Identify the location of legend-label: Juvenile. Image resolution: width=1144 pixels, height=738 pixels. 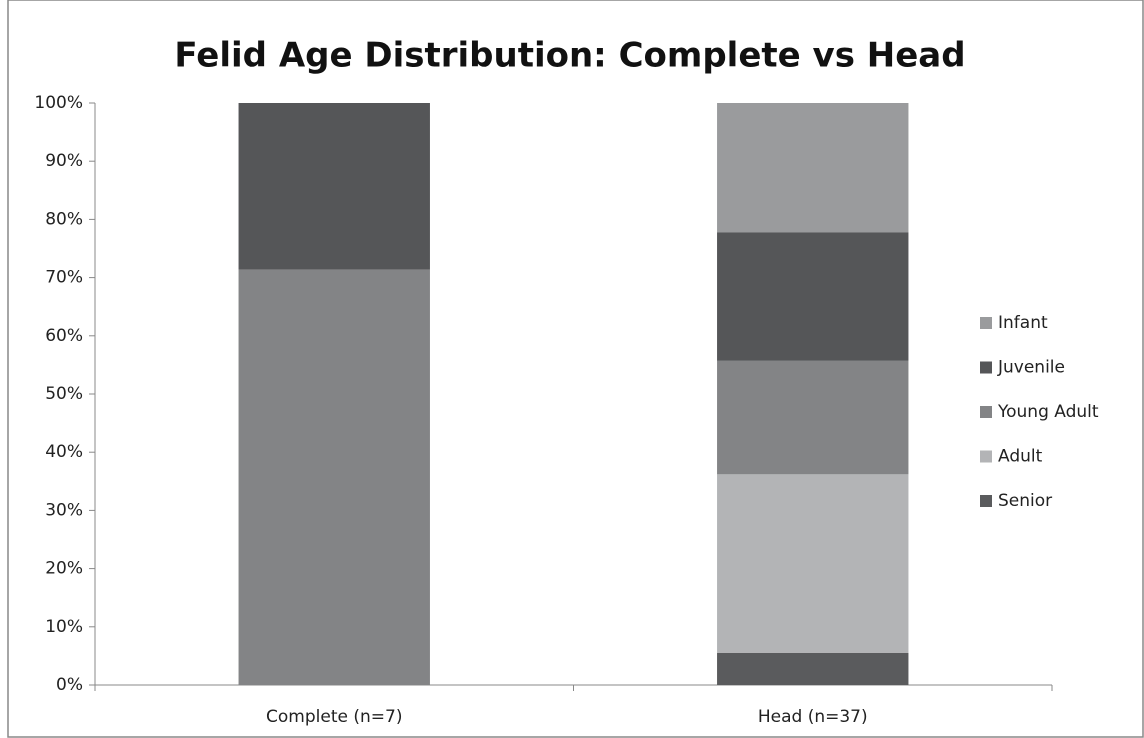
(1031, 368).